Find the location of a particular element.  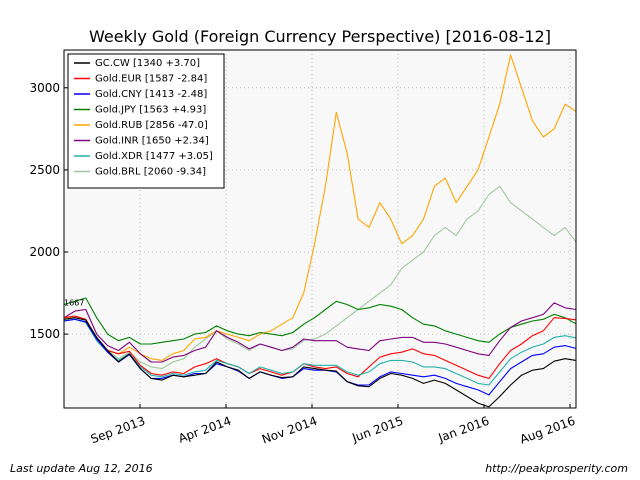

legend-label: GC.CW [1340 +3.70] is located at coordinates (147, 63).